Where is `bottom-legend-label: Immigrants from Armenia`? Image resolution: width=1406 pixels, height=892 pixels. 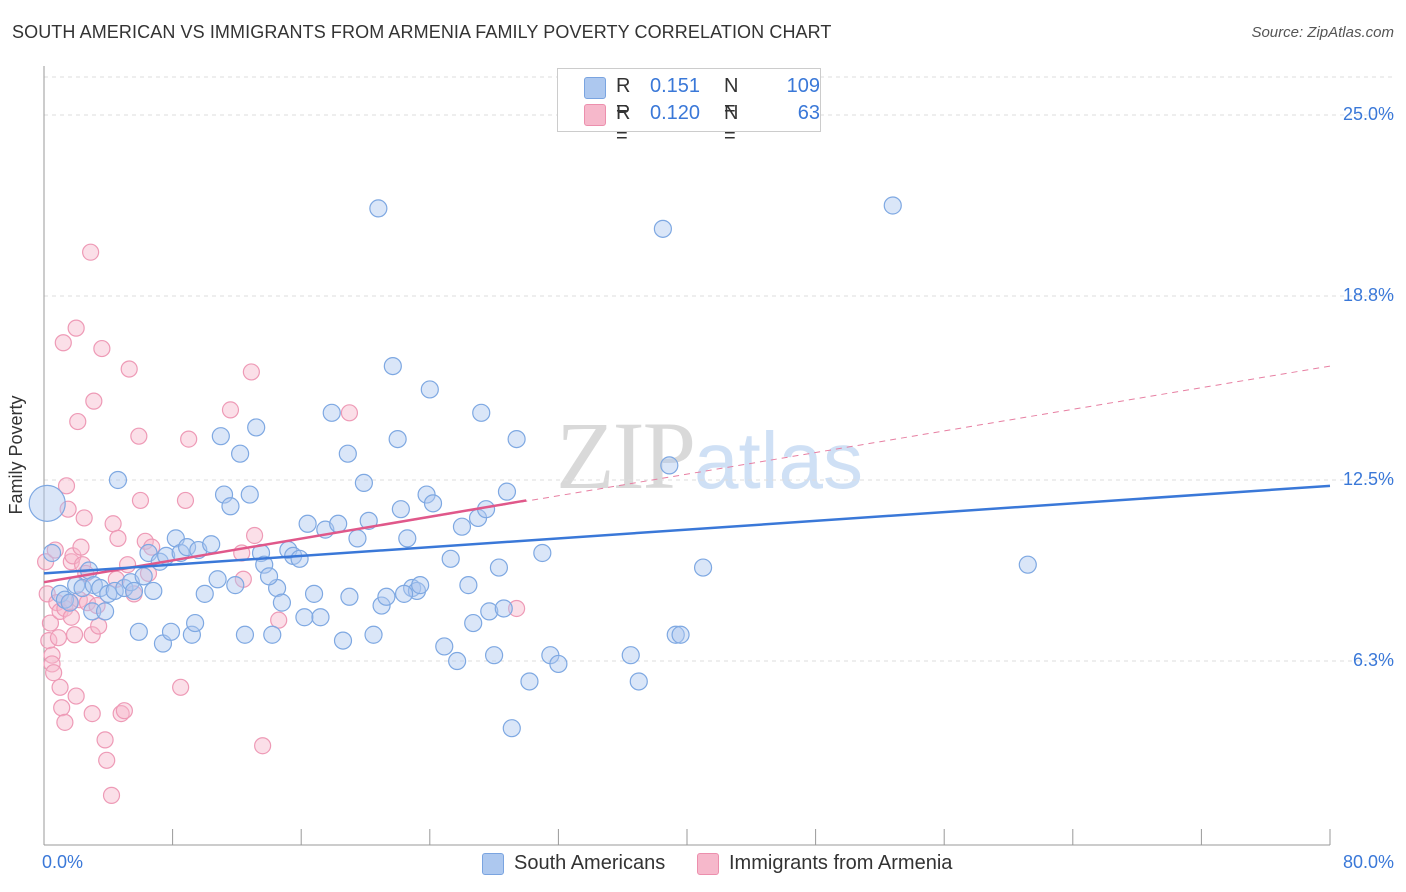 bottom-legend-label: Immigrants from Armenia is located at coordinates (841, 863).